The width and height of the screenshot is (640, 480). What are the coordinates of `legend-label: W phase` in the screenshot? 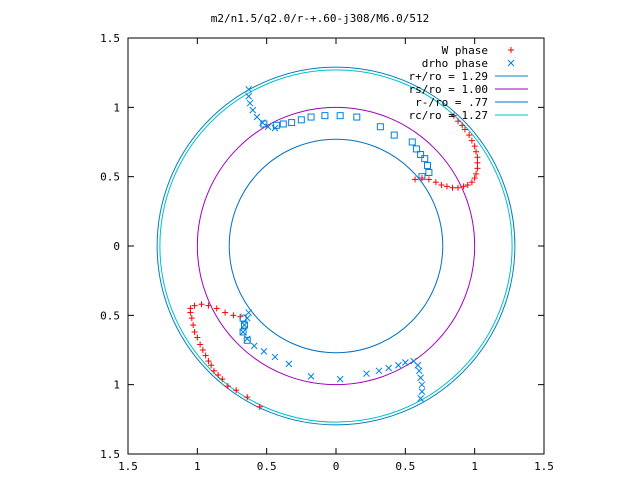 It's located at (465, 50).